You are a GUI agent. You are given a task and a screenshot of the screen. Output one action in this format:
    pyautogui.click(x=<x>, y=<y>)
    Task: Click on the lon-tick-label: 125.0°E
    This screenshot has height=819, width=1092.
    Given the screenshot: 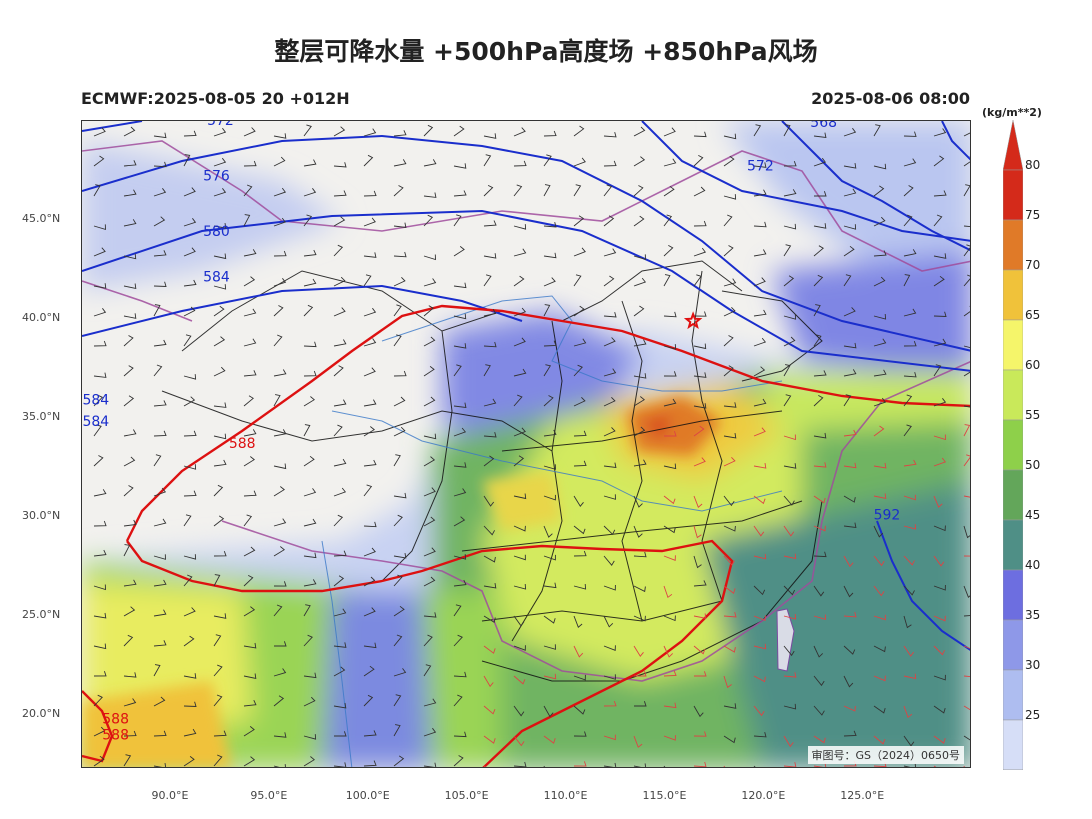 What is the action you would take?
    pyautogui.click(x=862, y=795)
    